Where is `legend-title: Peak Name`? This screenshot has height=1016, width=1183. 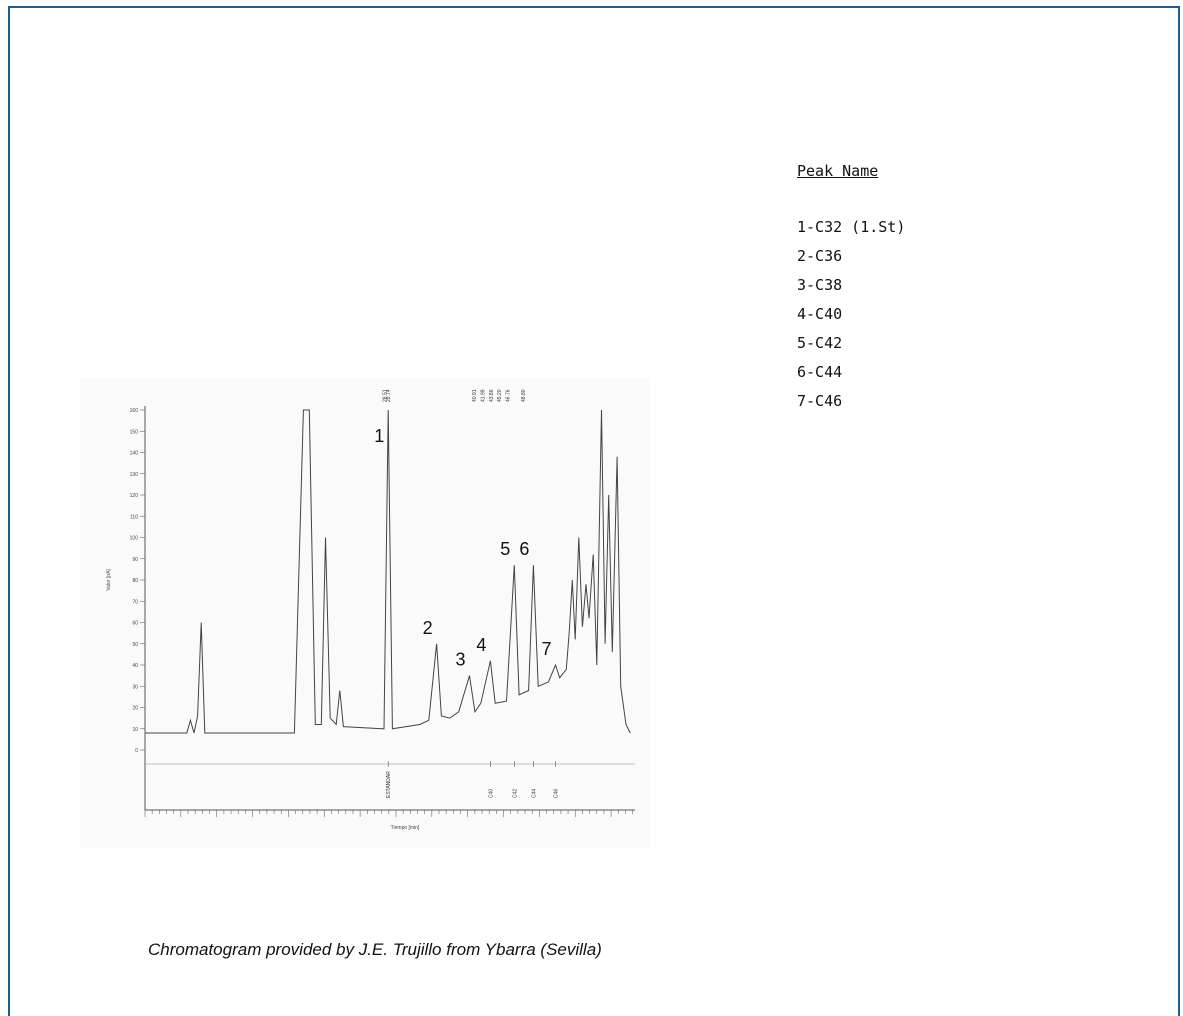
legend-title: Peak Name is located at coordinates (838, 171).